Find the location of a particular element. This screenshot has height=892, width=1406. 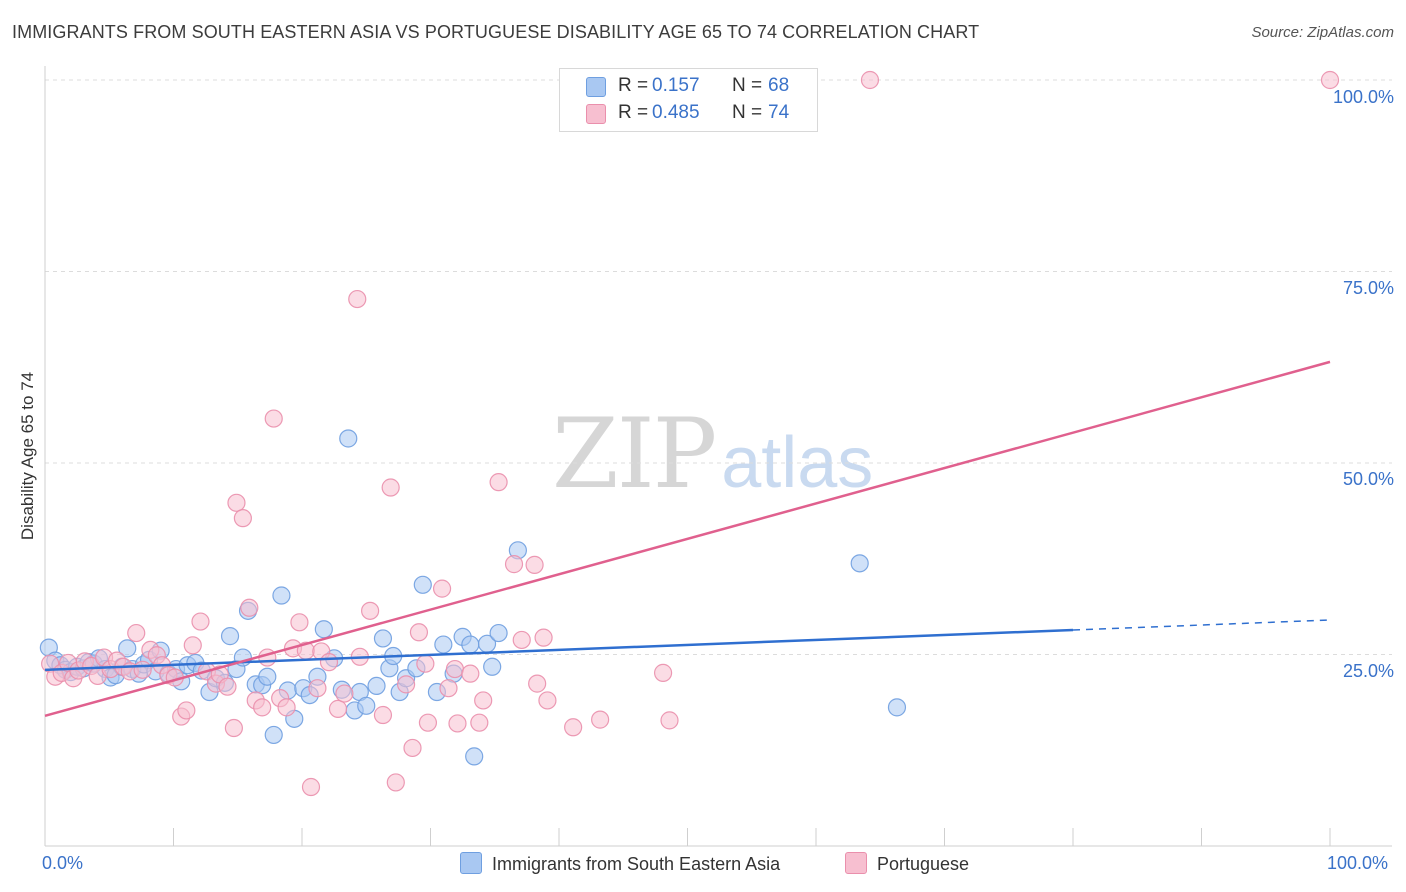

x-tick-label-min: 0.0% is located at coordinates (63, 863).